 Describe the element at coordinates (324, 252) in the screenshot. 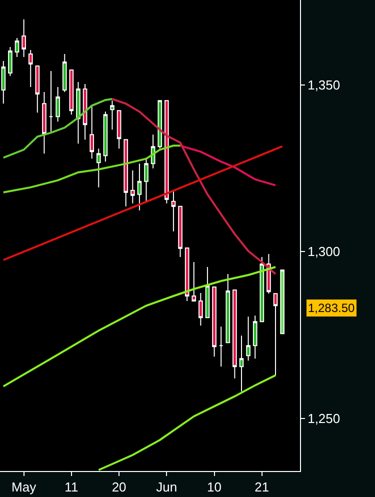

I see `y-tick-label: 1,300` at that location.